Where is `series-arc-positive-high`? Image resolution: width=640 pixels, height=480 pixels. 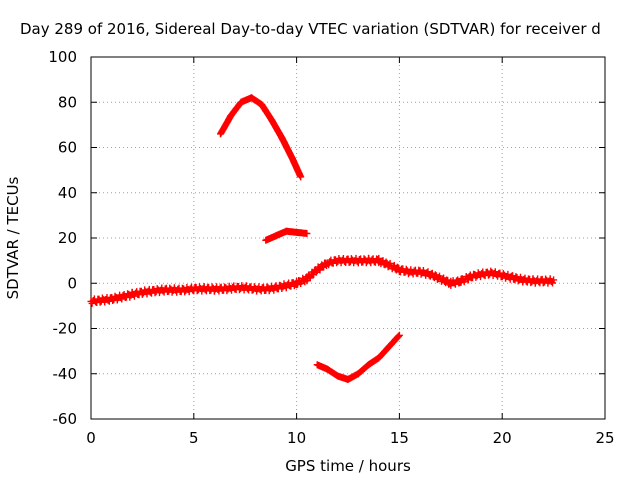
series-arc-positive-high is located at coordinates (261, 137).